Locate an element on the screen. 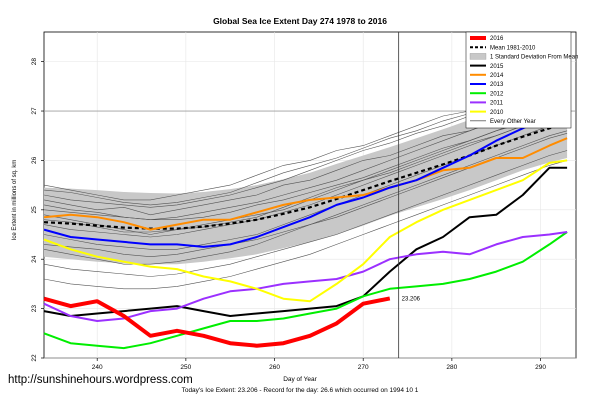  y-axis-label: Ice Extent in millions of sq. km is located at coordinates (15, 200).